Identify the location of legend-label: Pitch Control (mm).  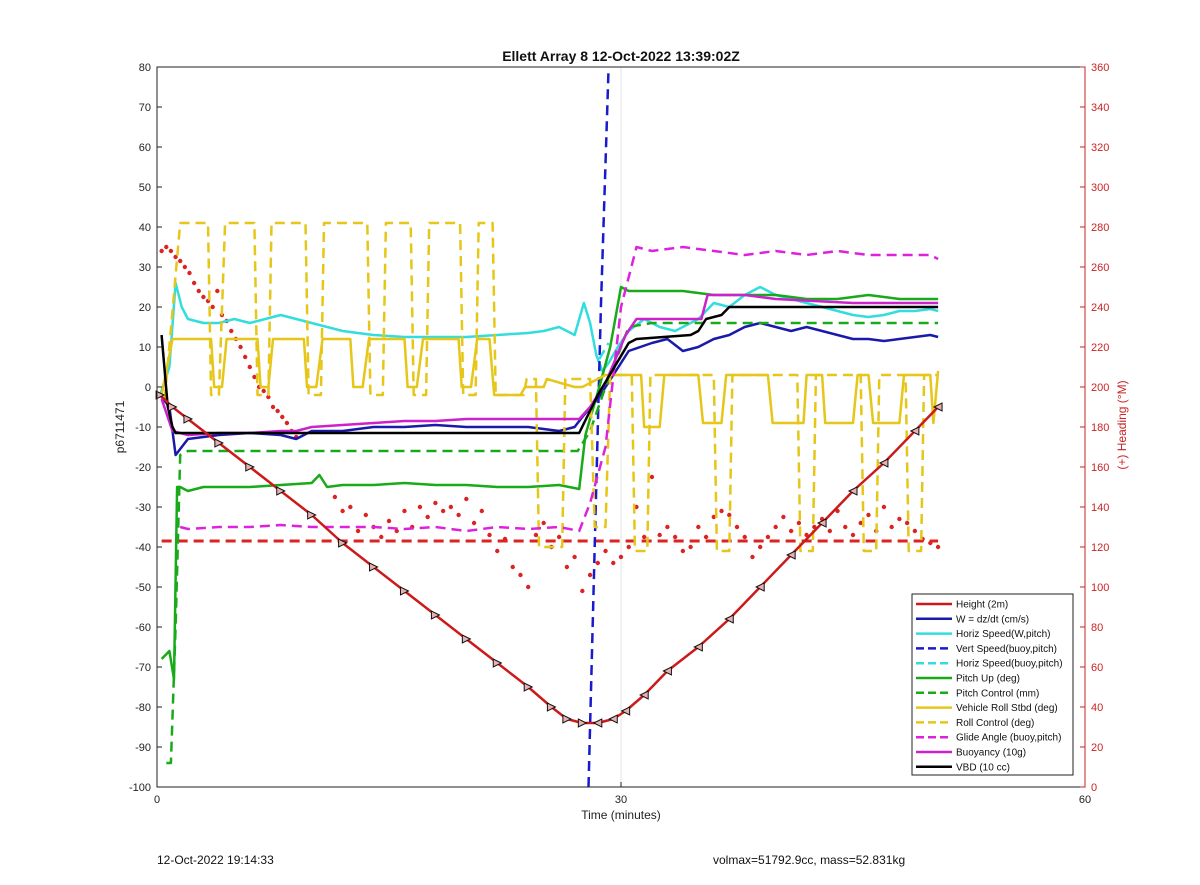
(997, 693).